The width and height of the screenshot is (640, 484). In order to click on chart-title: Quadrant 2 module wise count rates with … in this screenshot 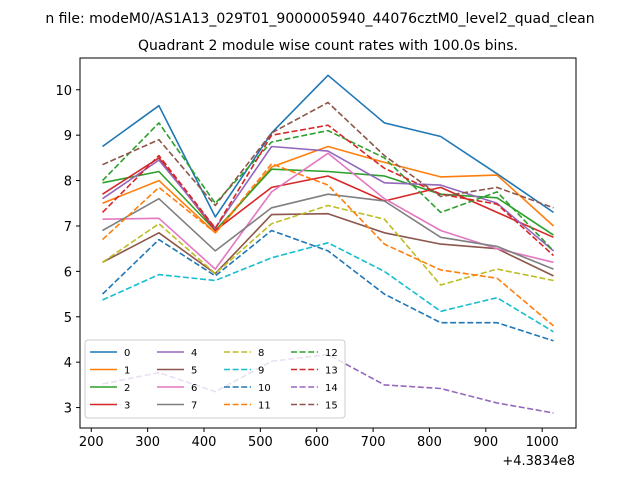, I will do `click(328, 46)`.